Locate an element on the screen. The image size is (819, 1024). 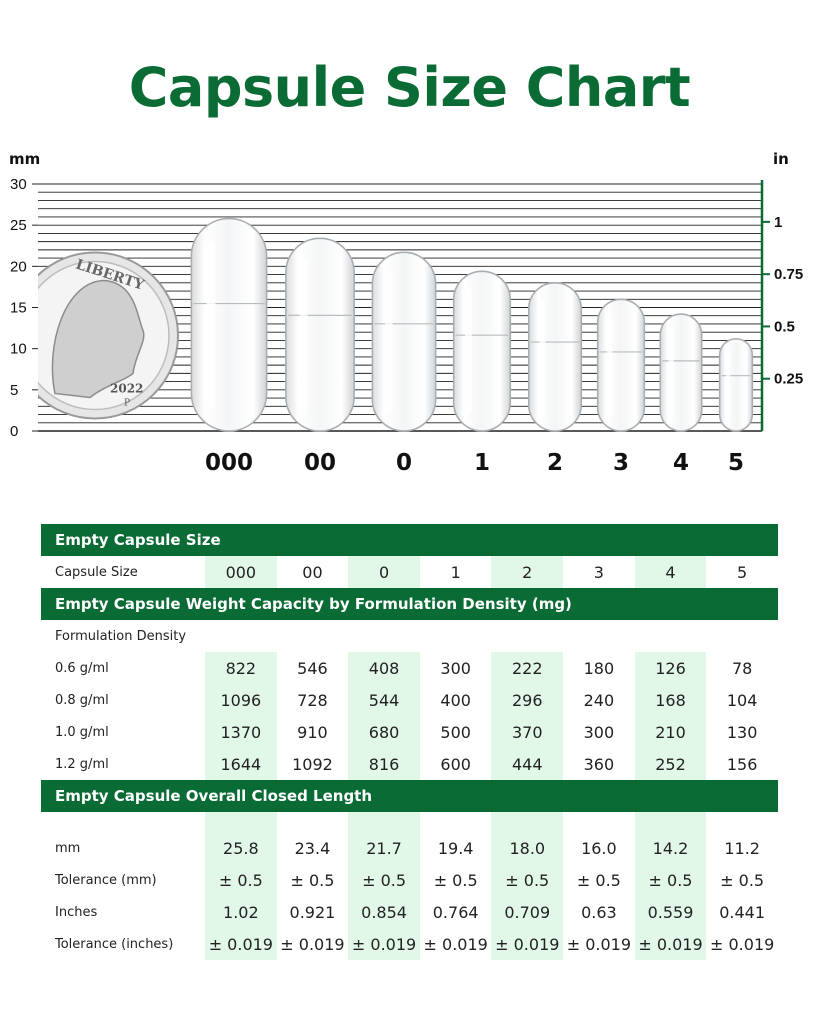
table-cell: 16.0 is located at coordinates (599, 848).